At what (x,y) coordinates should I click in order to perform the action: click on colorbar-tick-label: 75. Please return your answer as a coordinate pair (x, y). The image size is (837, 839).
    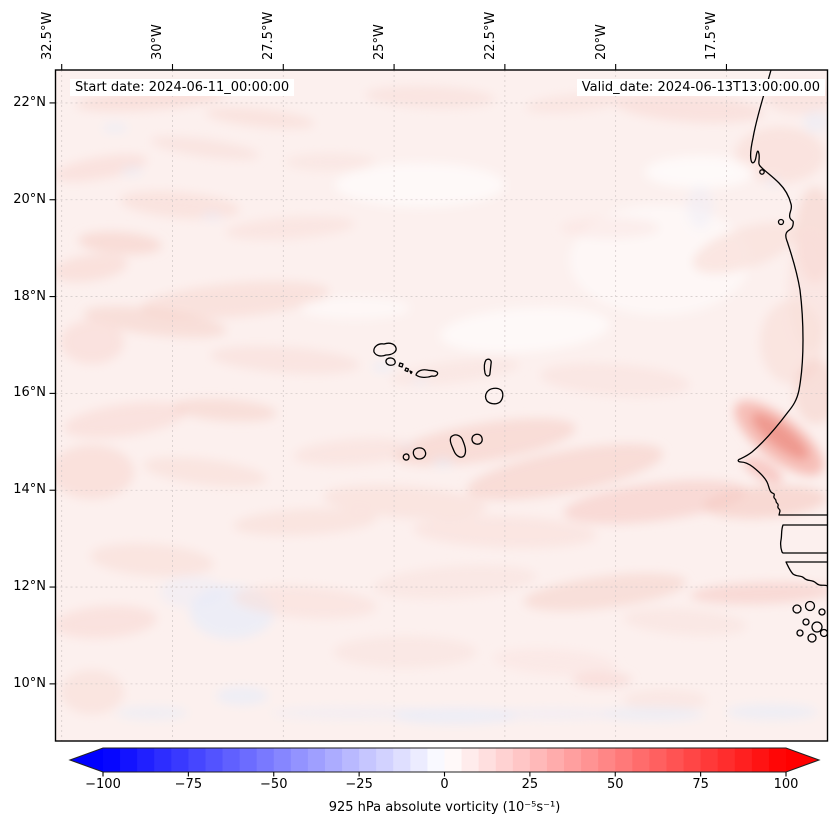
    Looking at the image, I should click on (700, 784).